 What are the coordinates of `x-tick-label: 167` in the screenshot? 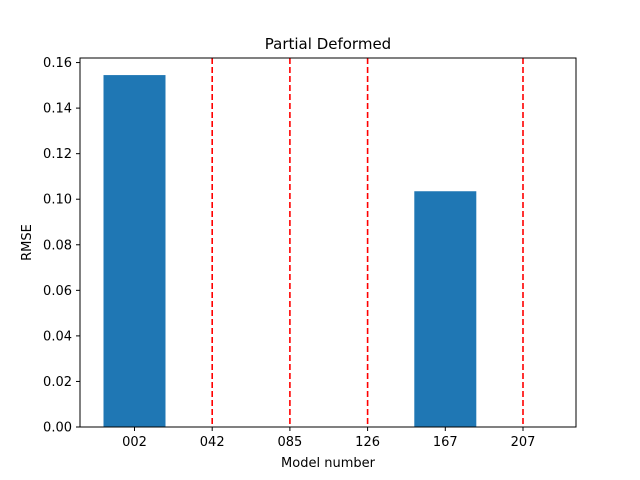 It's located at (445, 442).